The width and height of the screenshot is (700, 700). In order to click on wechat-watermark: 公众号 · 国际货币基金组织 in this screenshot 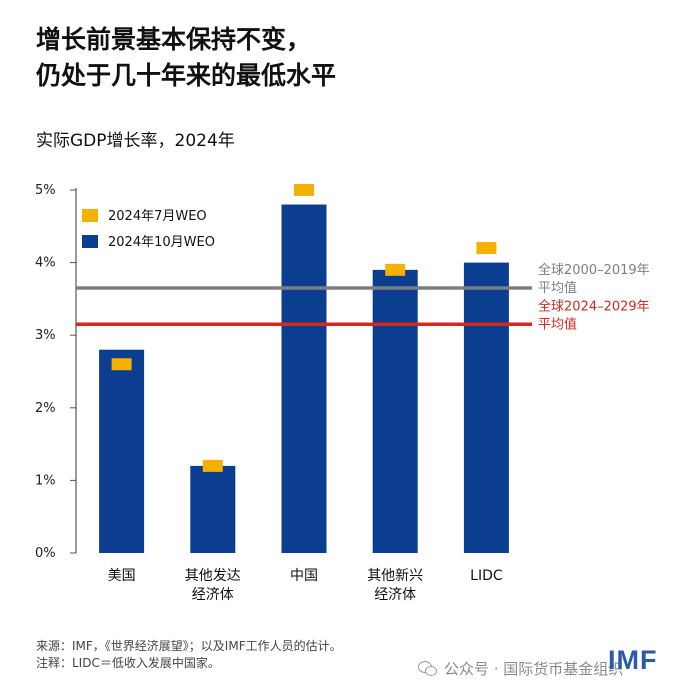, I will do `click(520, 668)`.